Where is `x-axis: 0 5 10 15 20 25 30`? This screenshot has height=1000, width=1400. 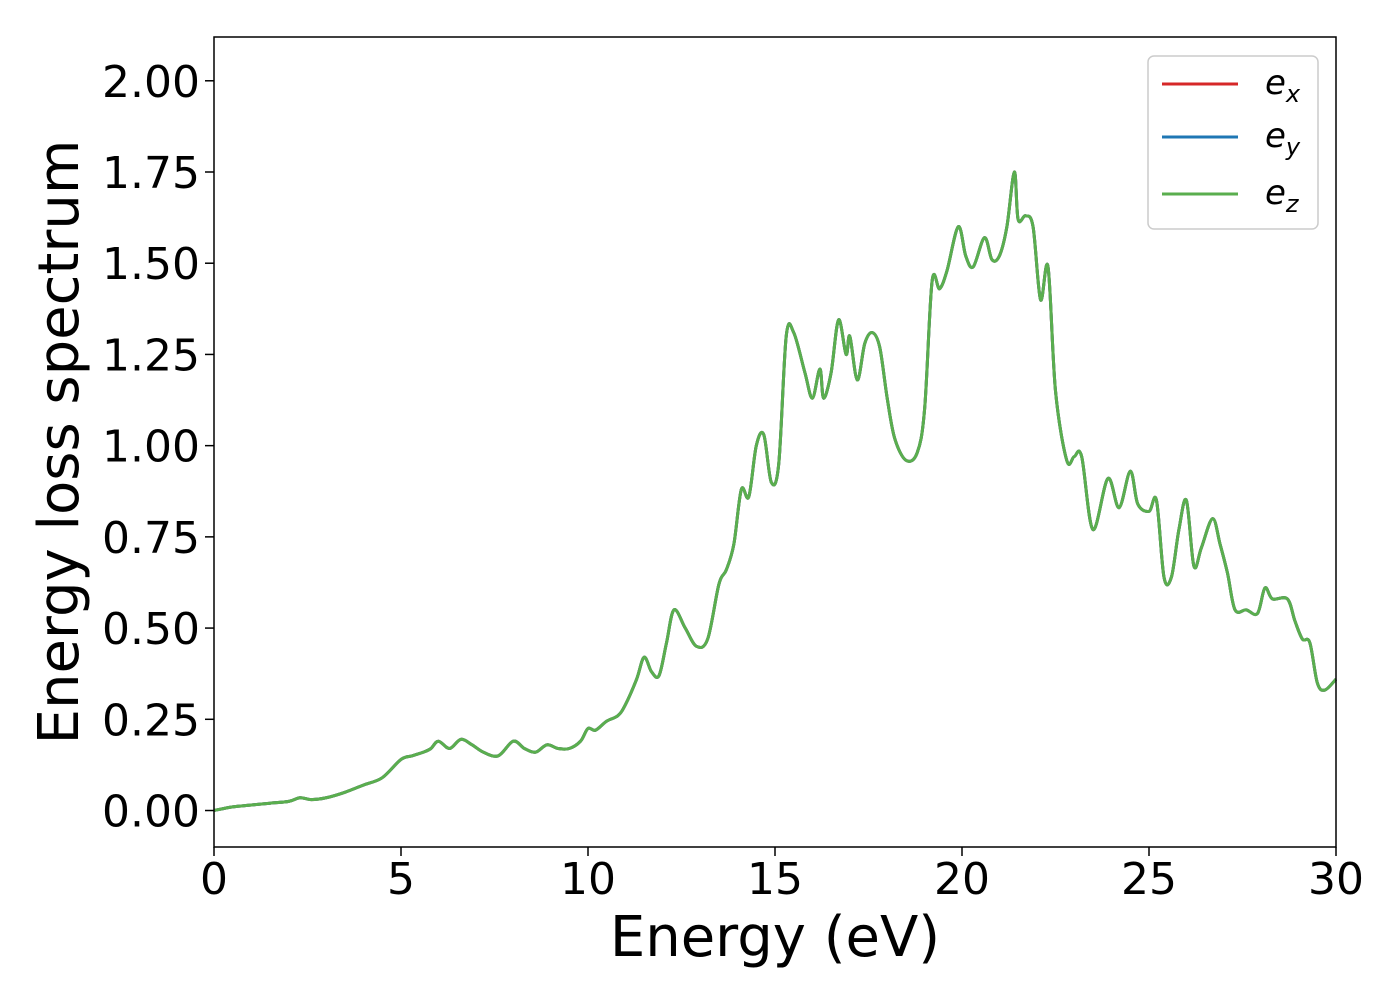 x-axis: 0 5 10 15 20 25 30 is located at coordinates (782, 876).